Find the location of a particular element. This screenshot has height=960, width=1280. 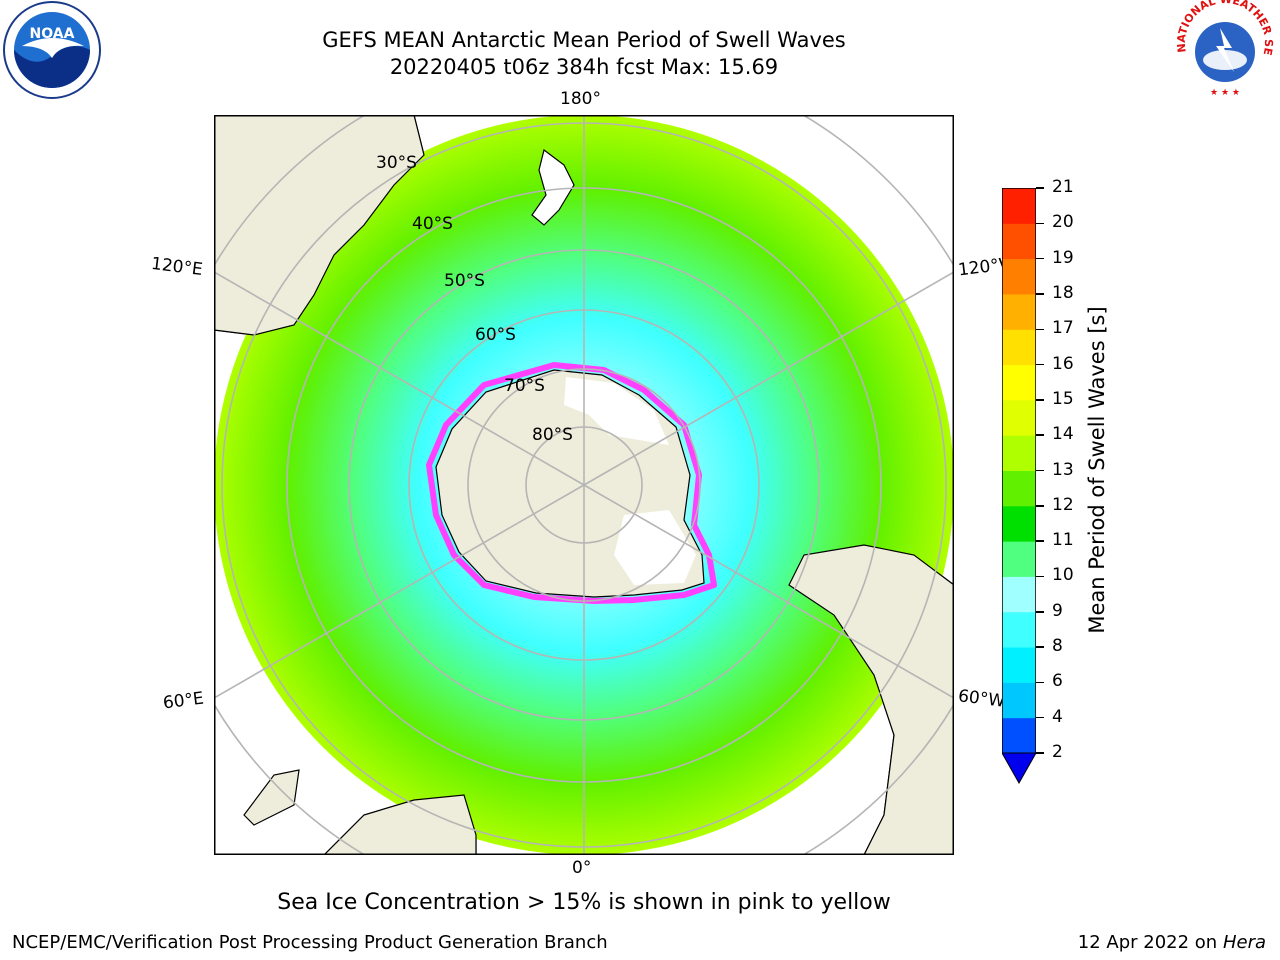

land-new-zealand is located at coordinates (553, 187).